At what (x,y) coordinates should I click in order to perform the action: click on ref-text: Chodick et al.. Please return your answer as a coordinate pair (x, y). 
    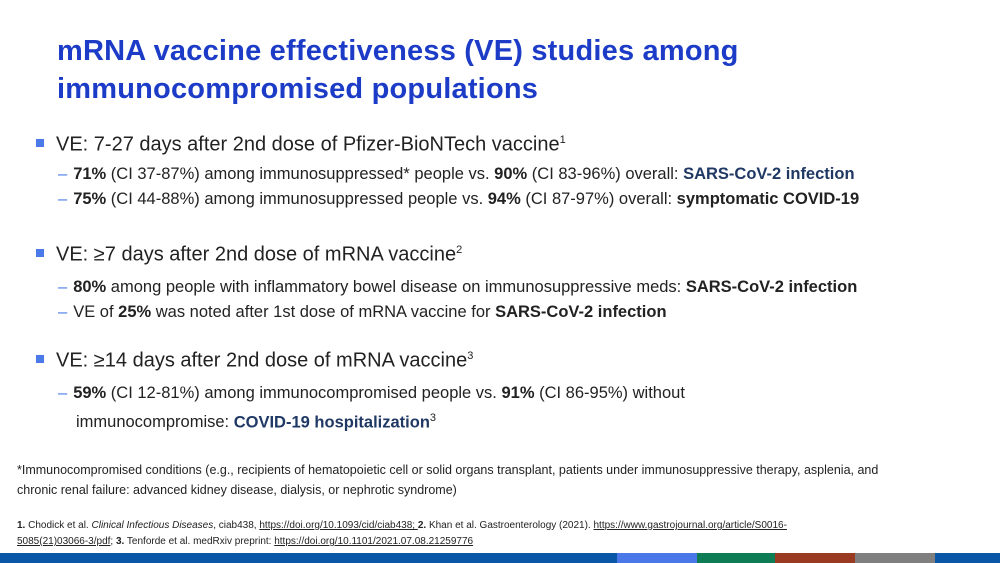
    Looking at the image, I should click on (58, 525).